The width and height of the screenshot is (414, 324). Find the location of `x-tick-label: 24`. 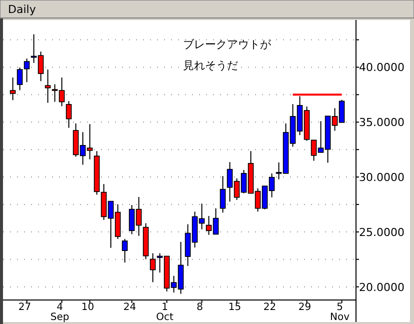

x-tick-label: 24 is located at coordinates (129, 307).